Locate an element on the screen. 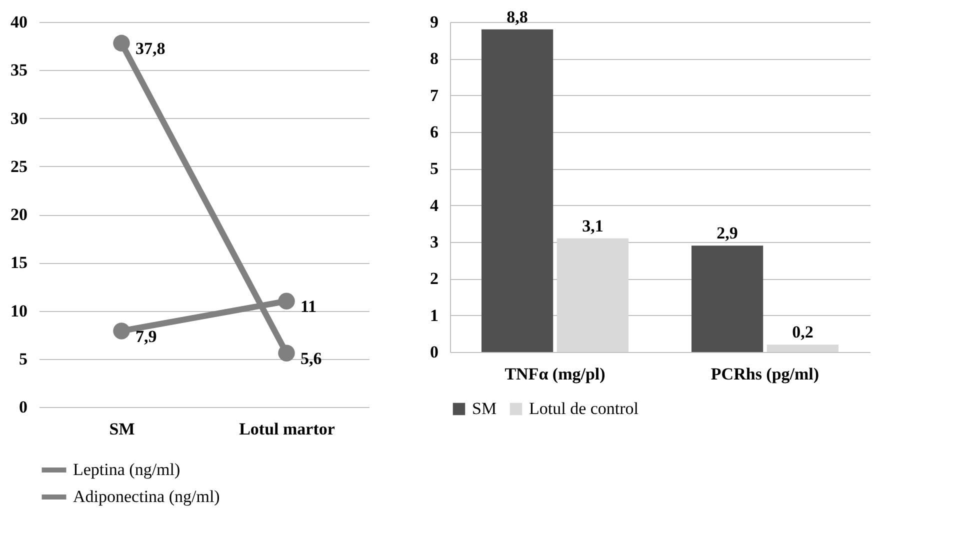 The width and height of the screenshot is (960, 542). y-tick-label: 3 is located at coordinates (434, 242).